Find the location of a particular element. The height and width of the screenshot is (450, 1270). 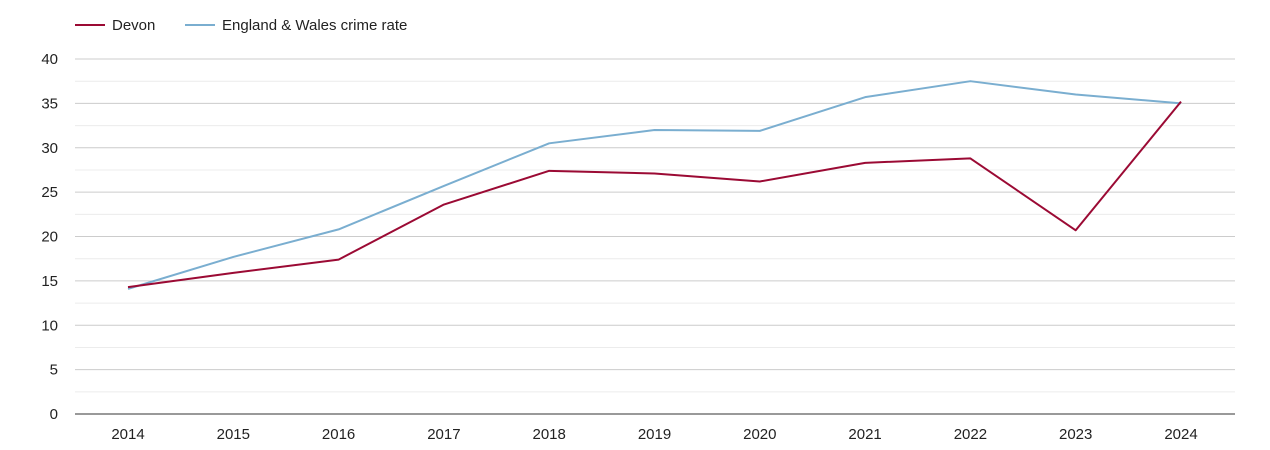

y-tick-label: 40 is located at coordinates (49, 59).